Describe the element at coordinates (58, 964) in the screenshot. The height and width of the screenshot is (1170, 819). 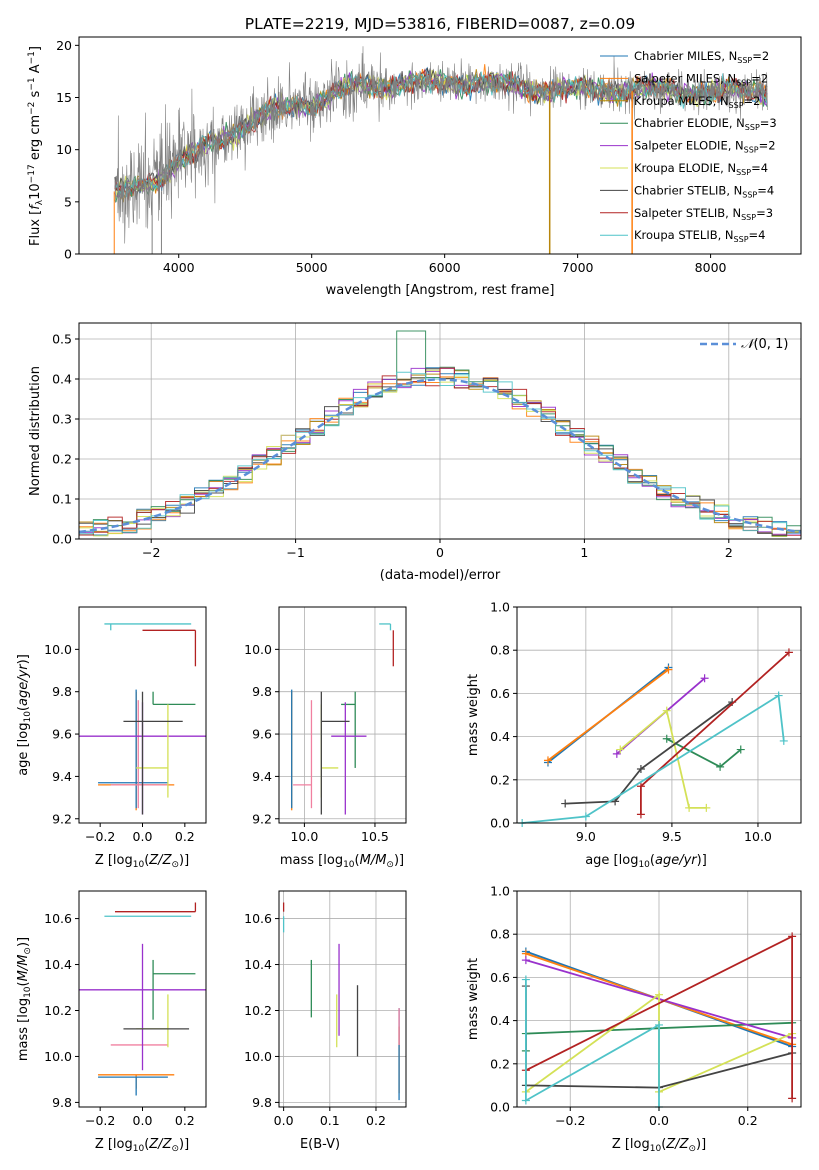
I see `mass-vs-Z-ytick-label: 10.4` at that location.